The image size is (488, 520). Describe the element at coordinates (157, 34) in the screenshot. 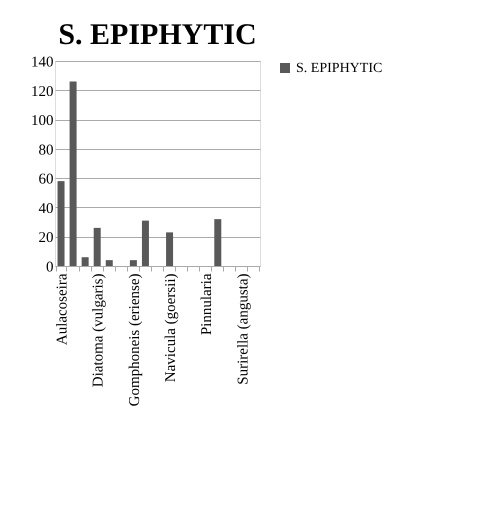

I see `chart-title: S. EPIPHYTIC` at that location.